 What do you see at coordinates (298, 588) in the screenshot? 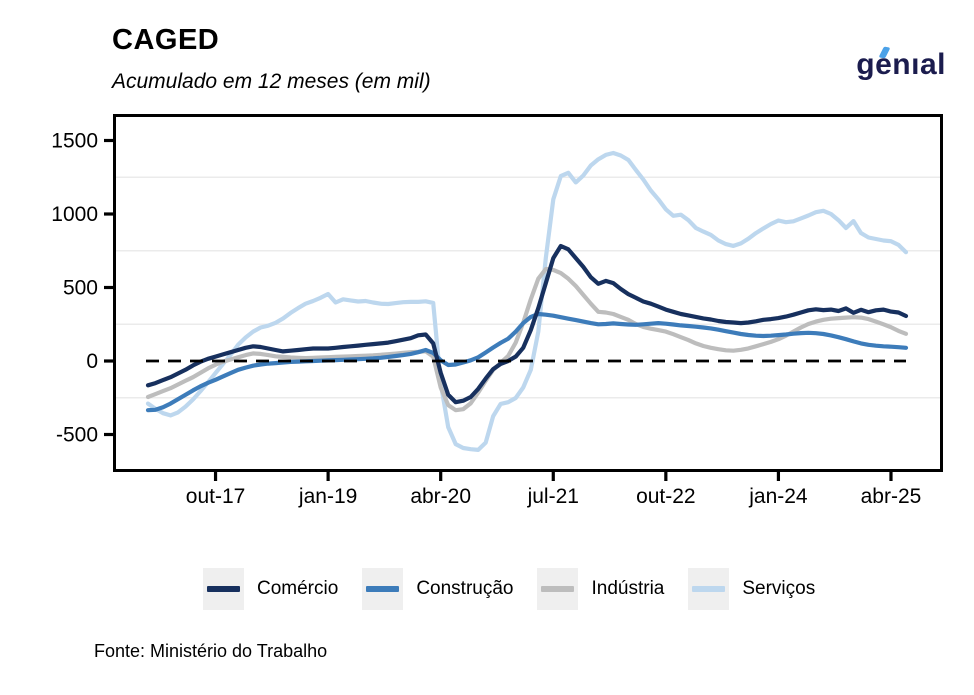
I see `legend-label: Comércio` at bounding box center [298, 588].